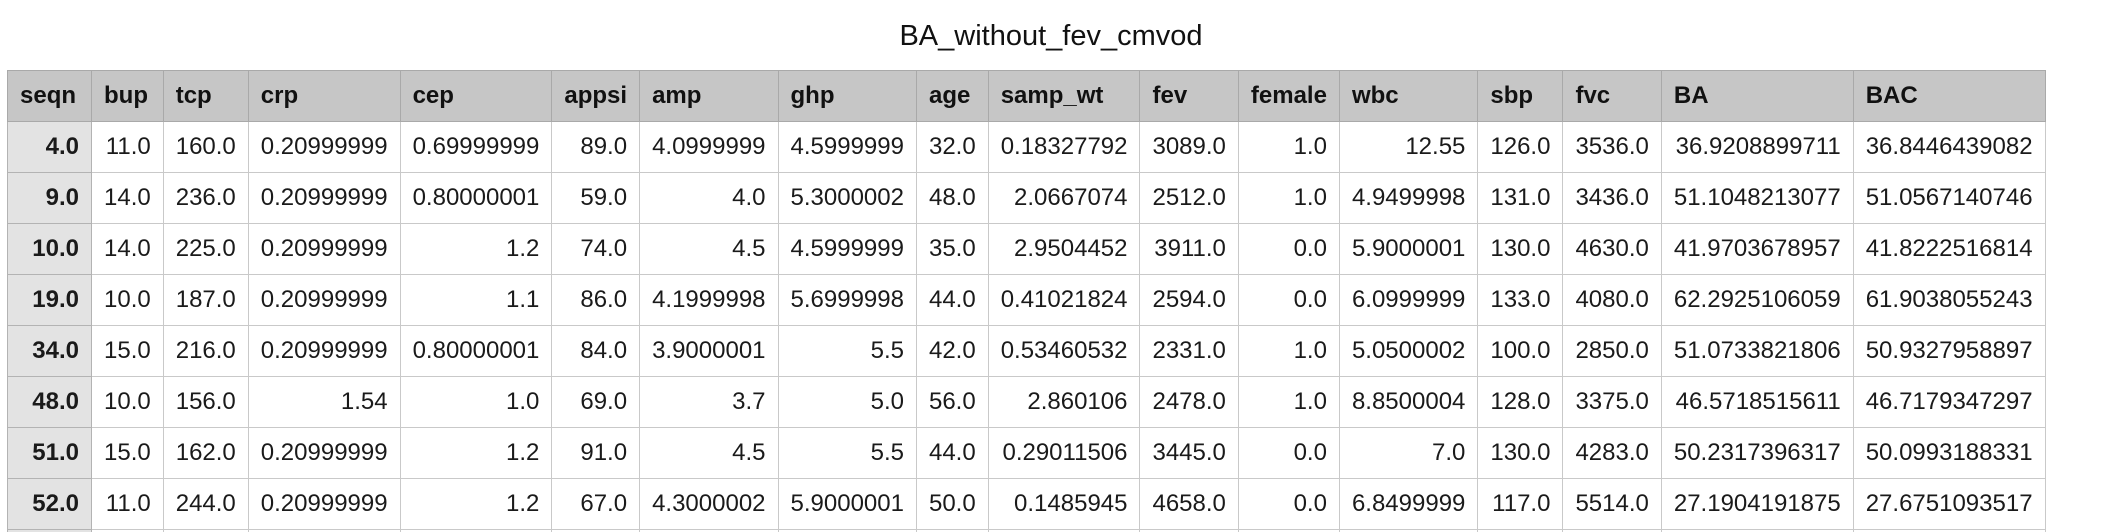  What do you see at coordinates (1949, 147) in the screenshot?
I see `cell-bac: 36.8446439082` at bounding box center [1949, 147].